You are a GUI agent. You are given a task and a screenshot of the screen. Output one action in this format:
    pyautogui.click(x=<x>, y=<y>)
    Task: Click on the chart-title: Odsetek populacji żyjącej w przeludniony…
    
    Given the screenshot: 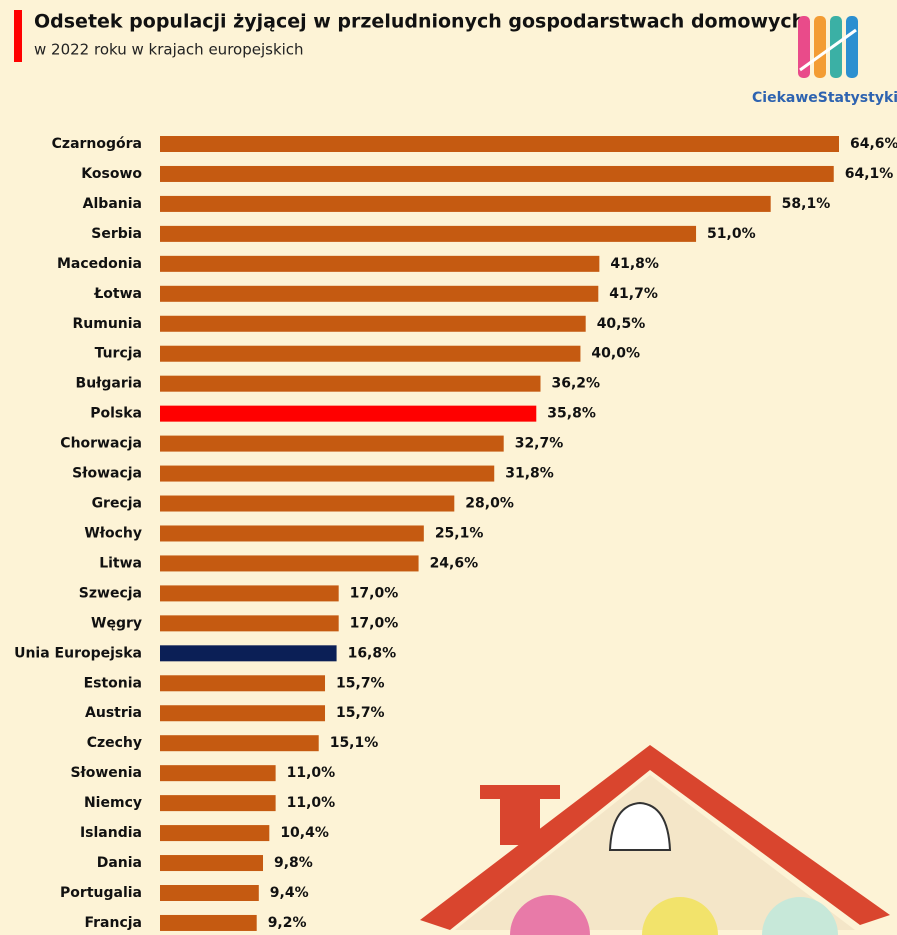 What is the action you would take?
    pyautogui.click(x=419, y=22)
    